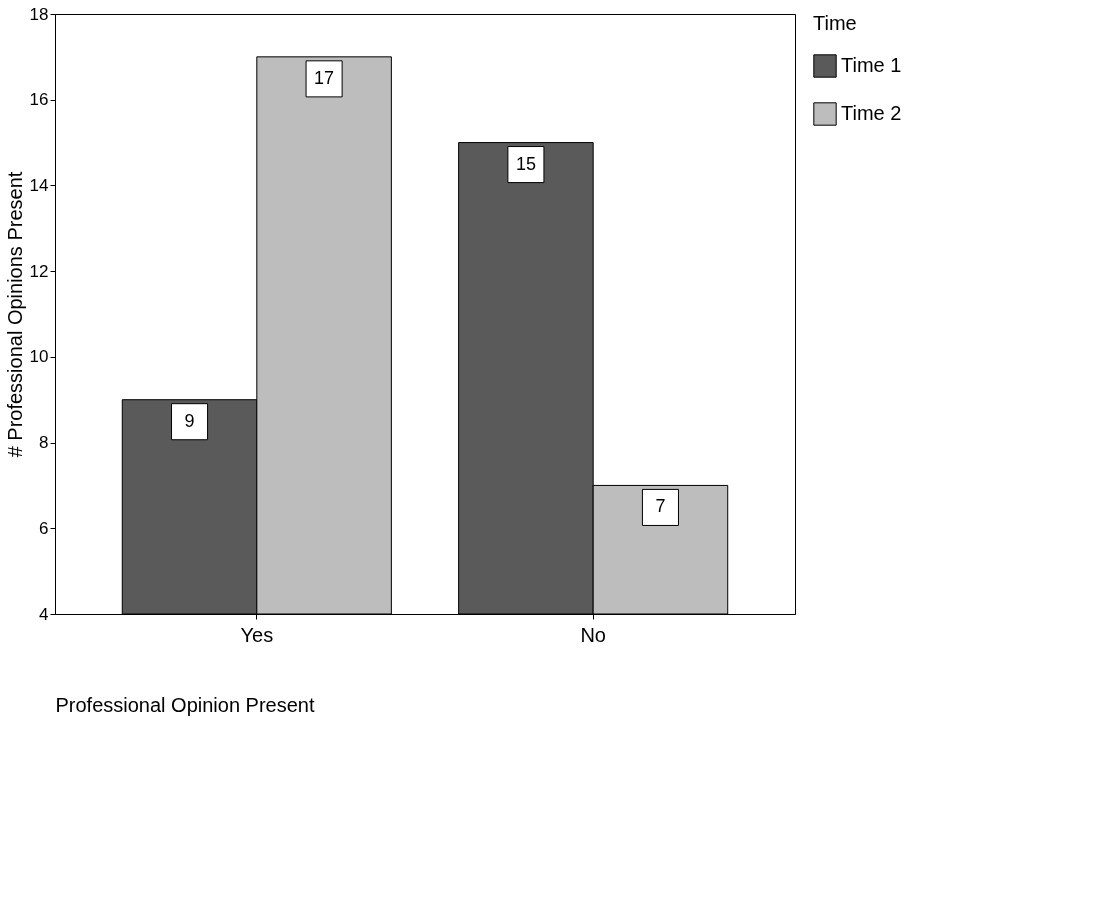 This screenshot has width=1117, height=897. Describe the element at coordinates (660, 506) in the screenshot. I see `data-label: 7` at that location.